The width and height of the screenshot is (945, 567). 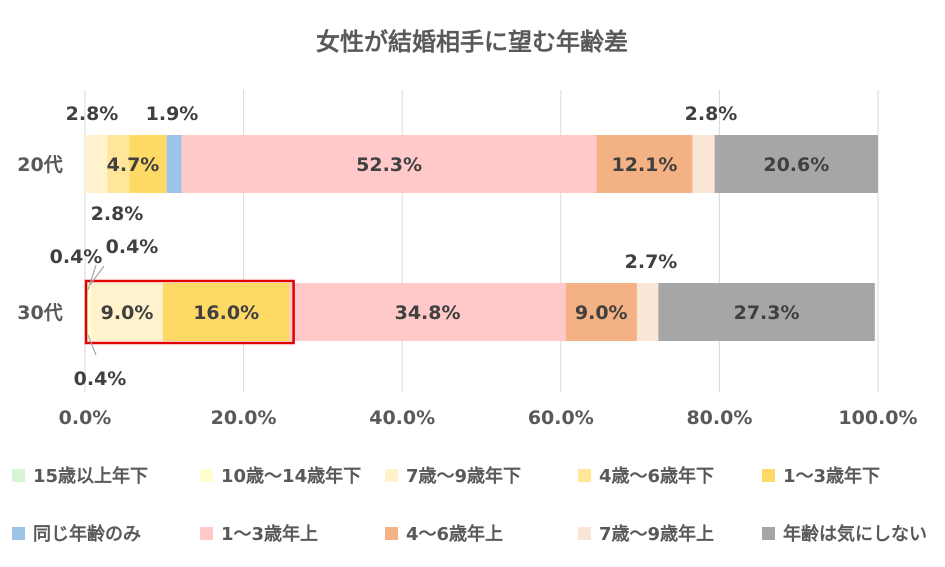 What do you see at coordinates (87, 534) in the screenshot?
I see `legend-label: 同じ年齢のみ` at bounding box center [87, 534].